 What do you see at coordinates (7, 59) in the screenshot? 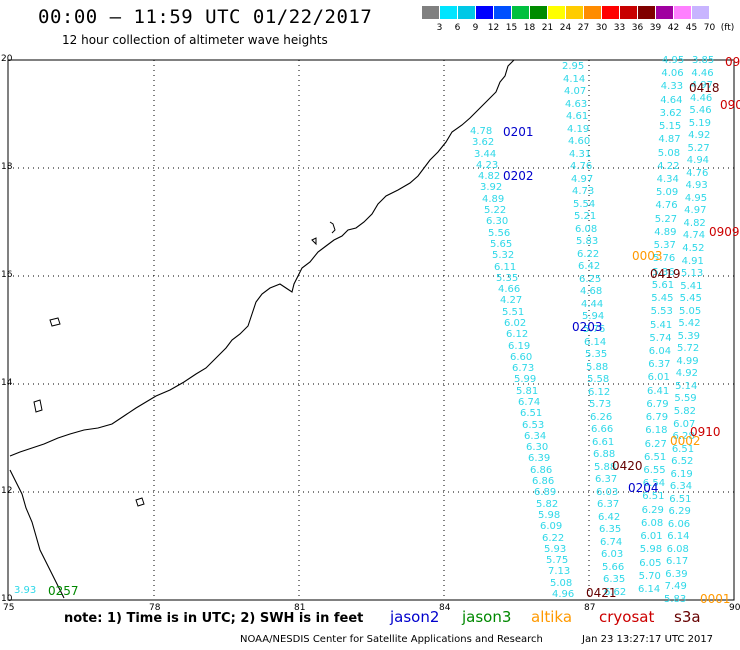
I see `latitude-label: 20` at bounding box center [7, 59].